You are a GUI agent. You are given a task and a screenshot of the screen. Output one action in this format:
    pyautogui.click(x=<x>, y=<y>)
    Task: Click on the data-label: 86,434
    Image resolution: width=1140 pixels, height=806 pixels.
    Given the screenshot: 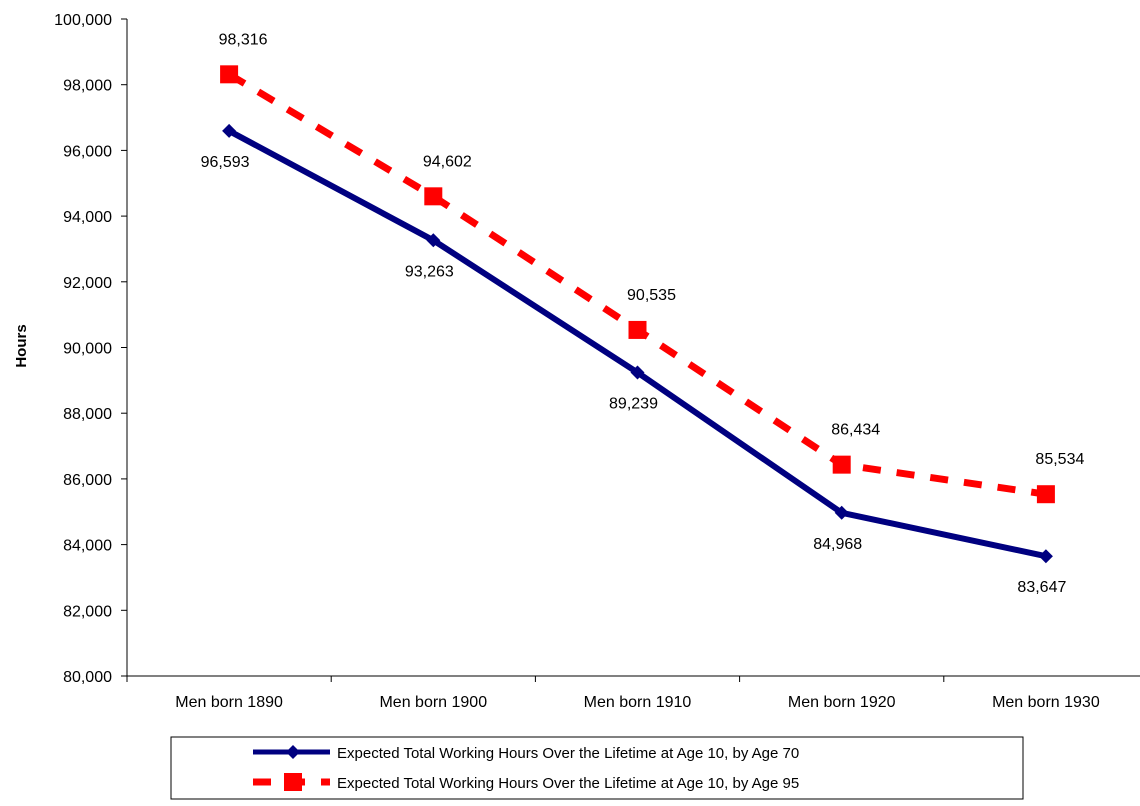 What is the action you would take?
    pyautogui.click(x=855, y=430)
    